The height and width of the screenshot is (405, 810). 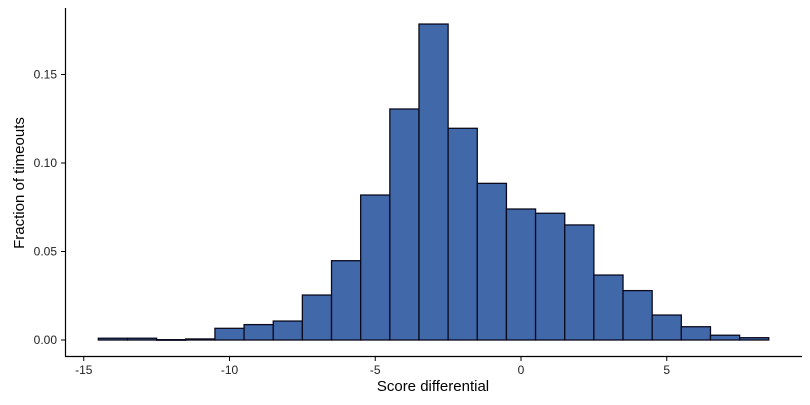 What do you see at coordinates (19, 183) in the screenshot?
I see `y-axis-title: Fraction of timeouts` at bounding box center [19, 183].